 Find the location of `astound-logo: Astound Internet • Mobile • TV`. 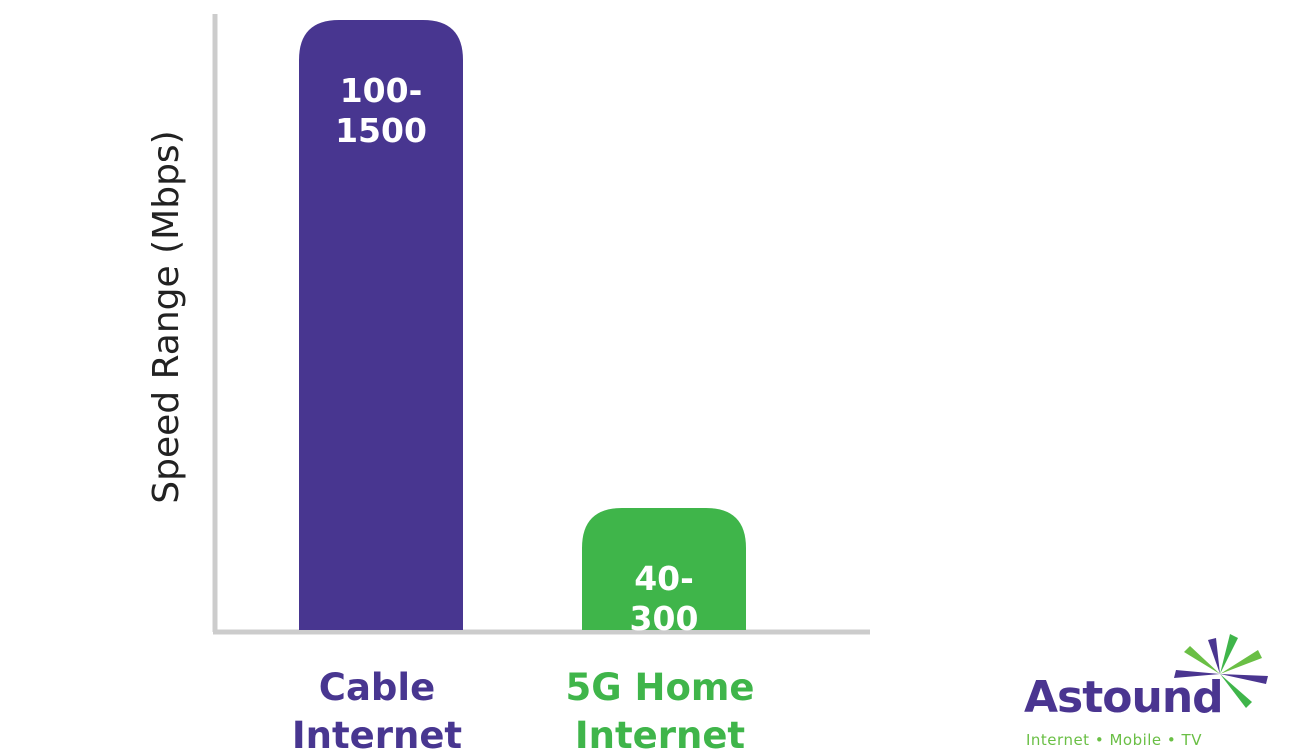

astound-logo: Astound Internet • Mobile • TV is located at coordinates (1155, 692).